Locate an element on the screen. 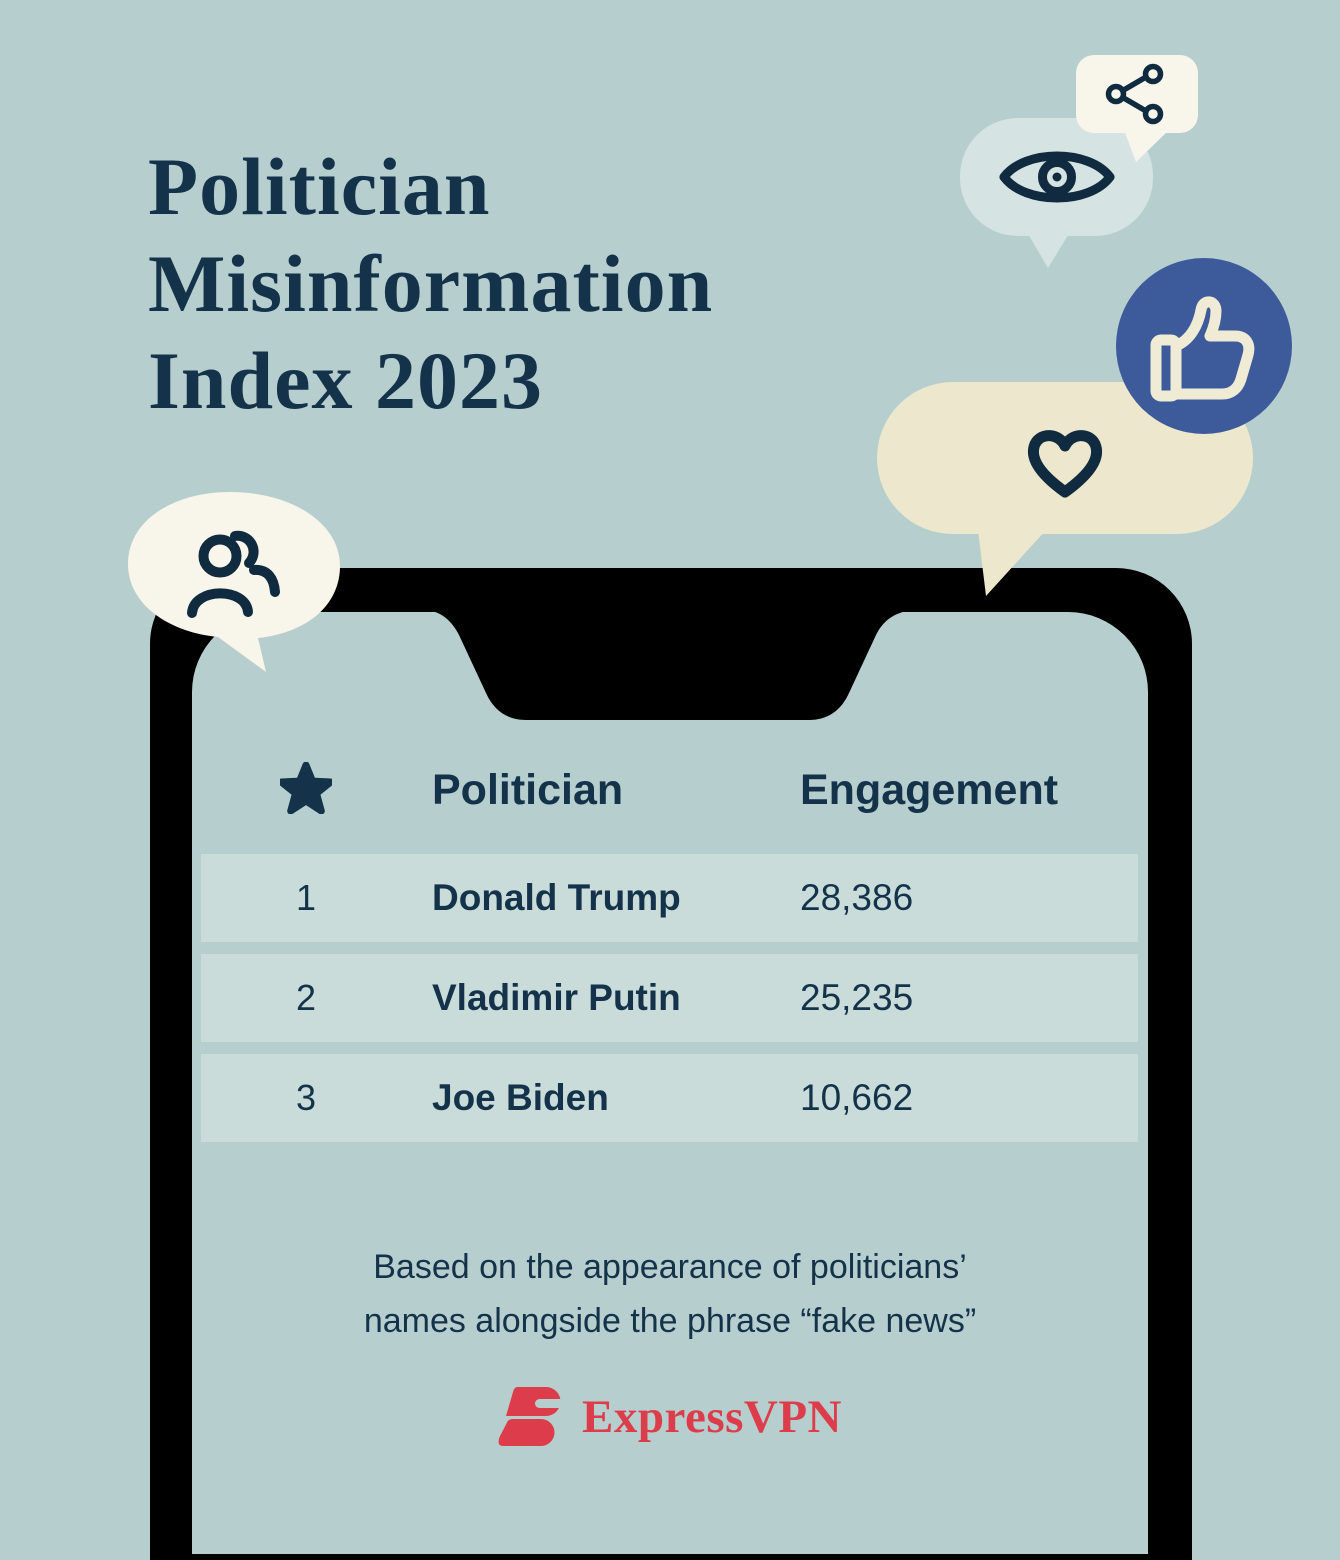 The width and height of the screenshot is (1340, 1560). engagement-cell: 10,662 is located at coordinates (857, 1097).